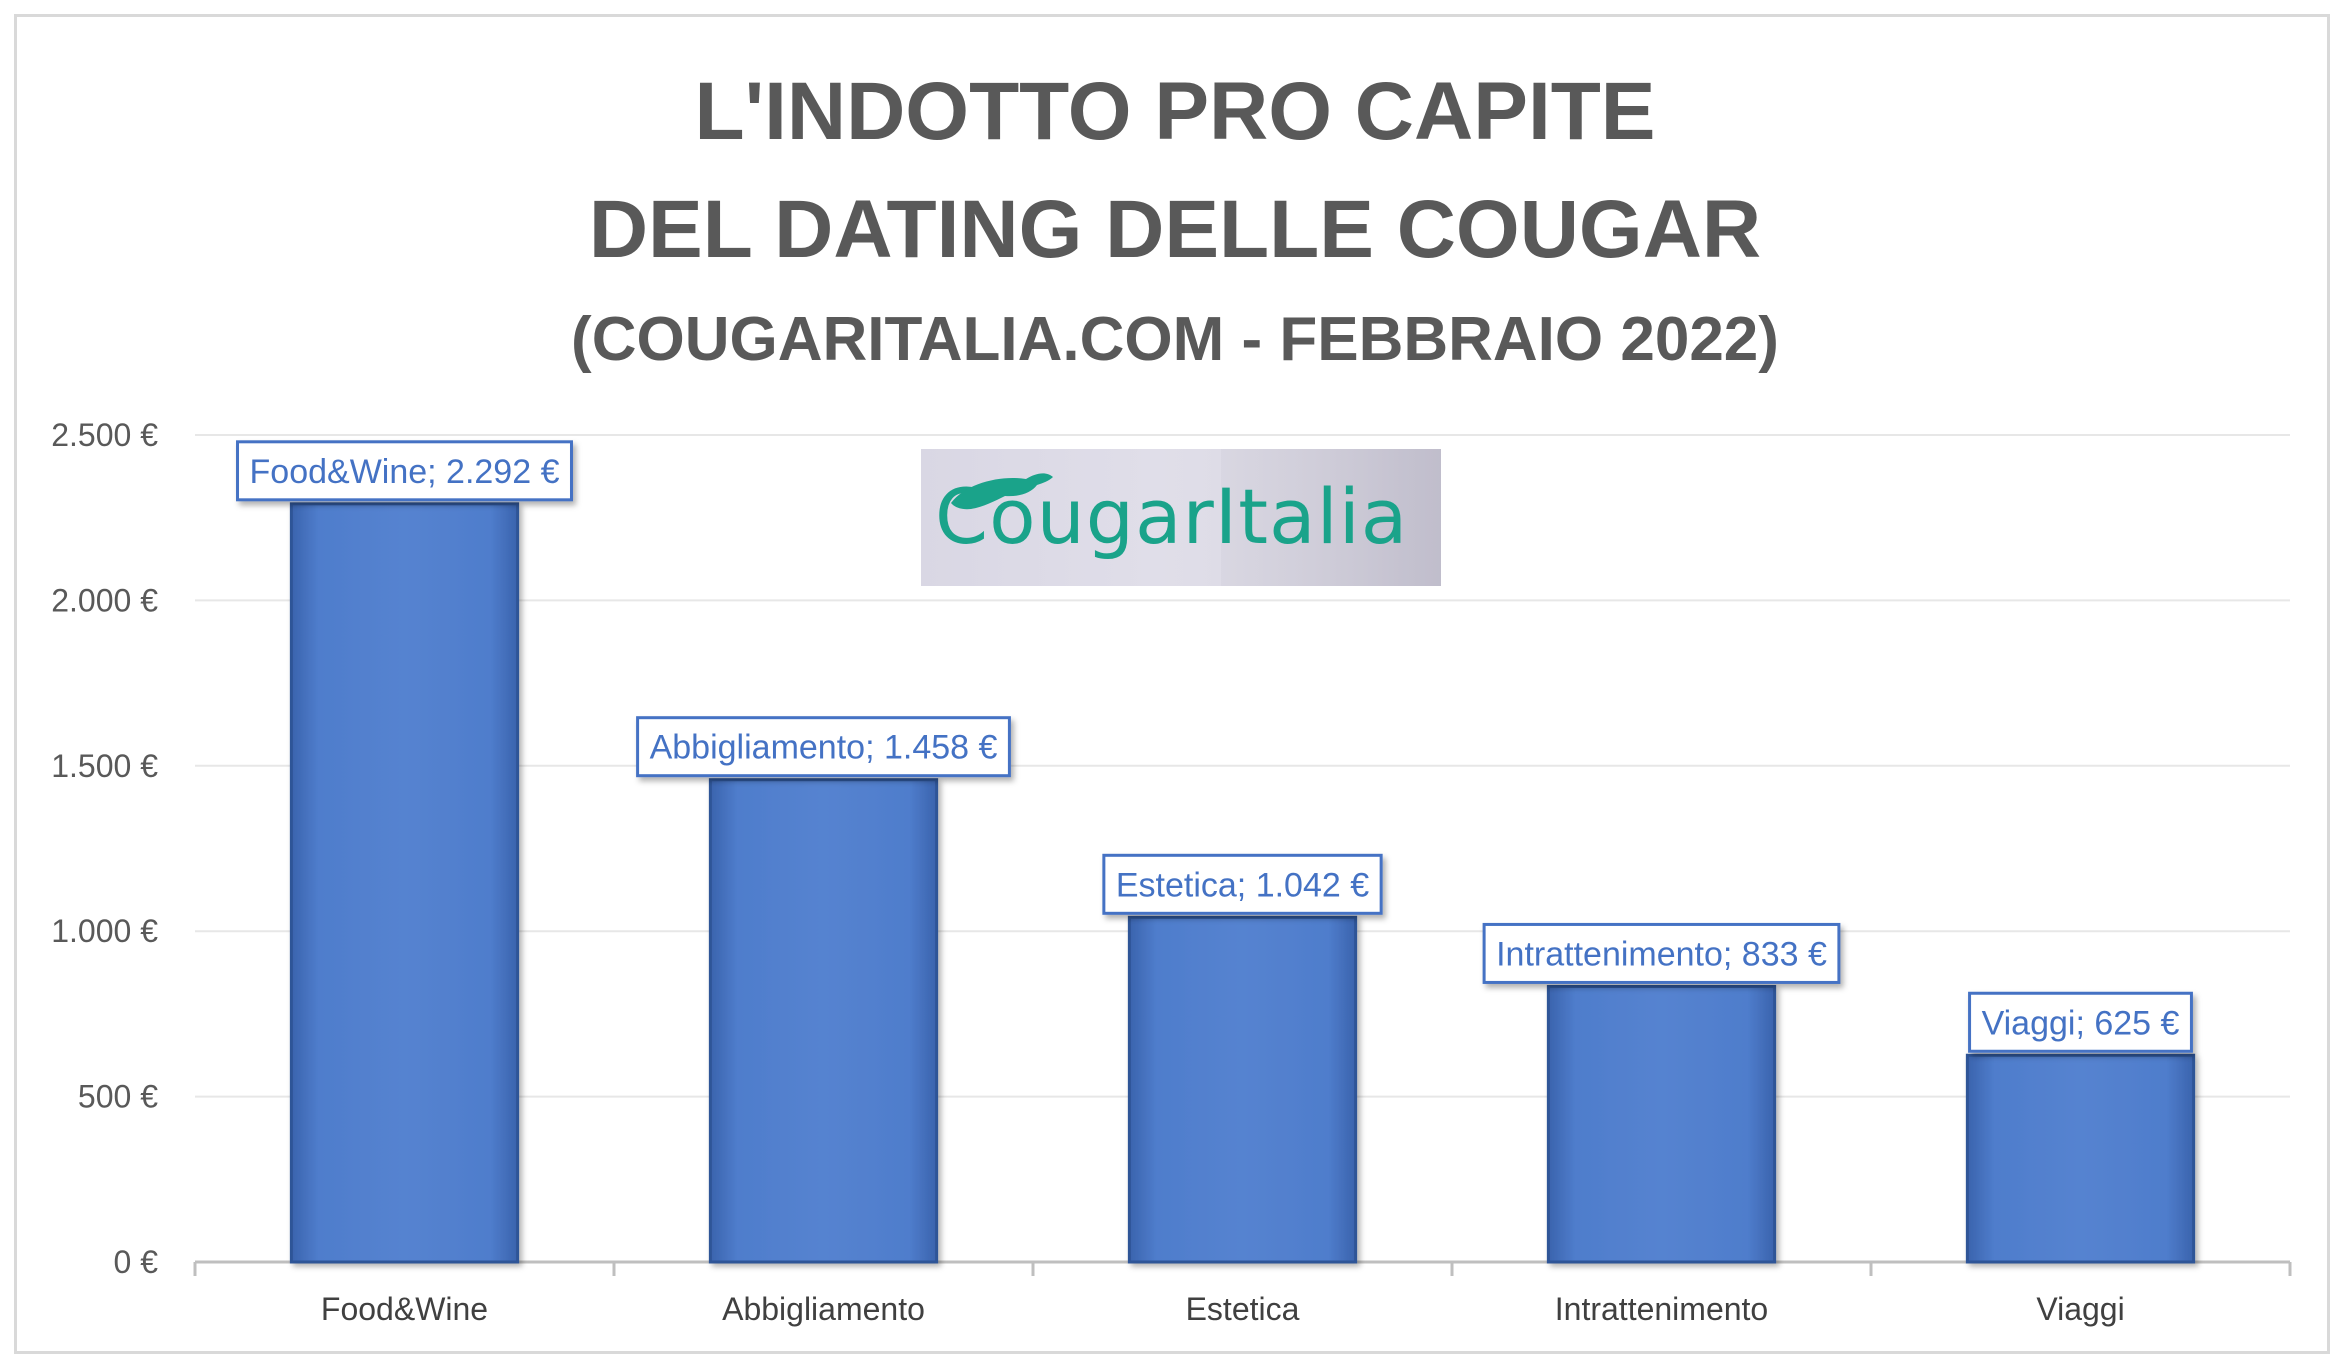 The height and width of the screenshot is (1370, 2350). I want to click on data-label-text: Intrattenimento; 833 €, so click(1661, 954).